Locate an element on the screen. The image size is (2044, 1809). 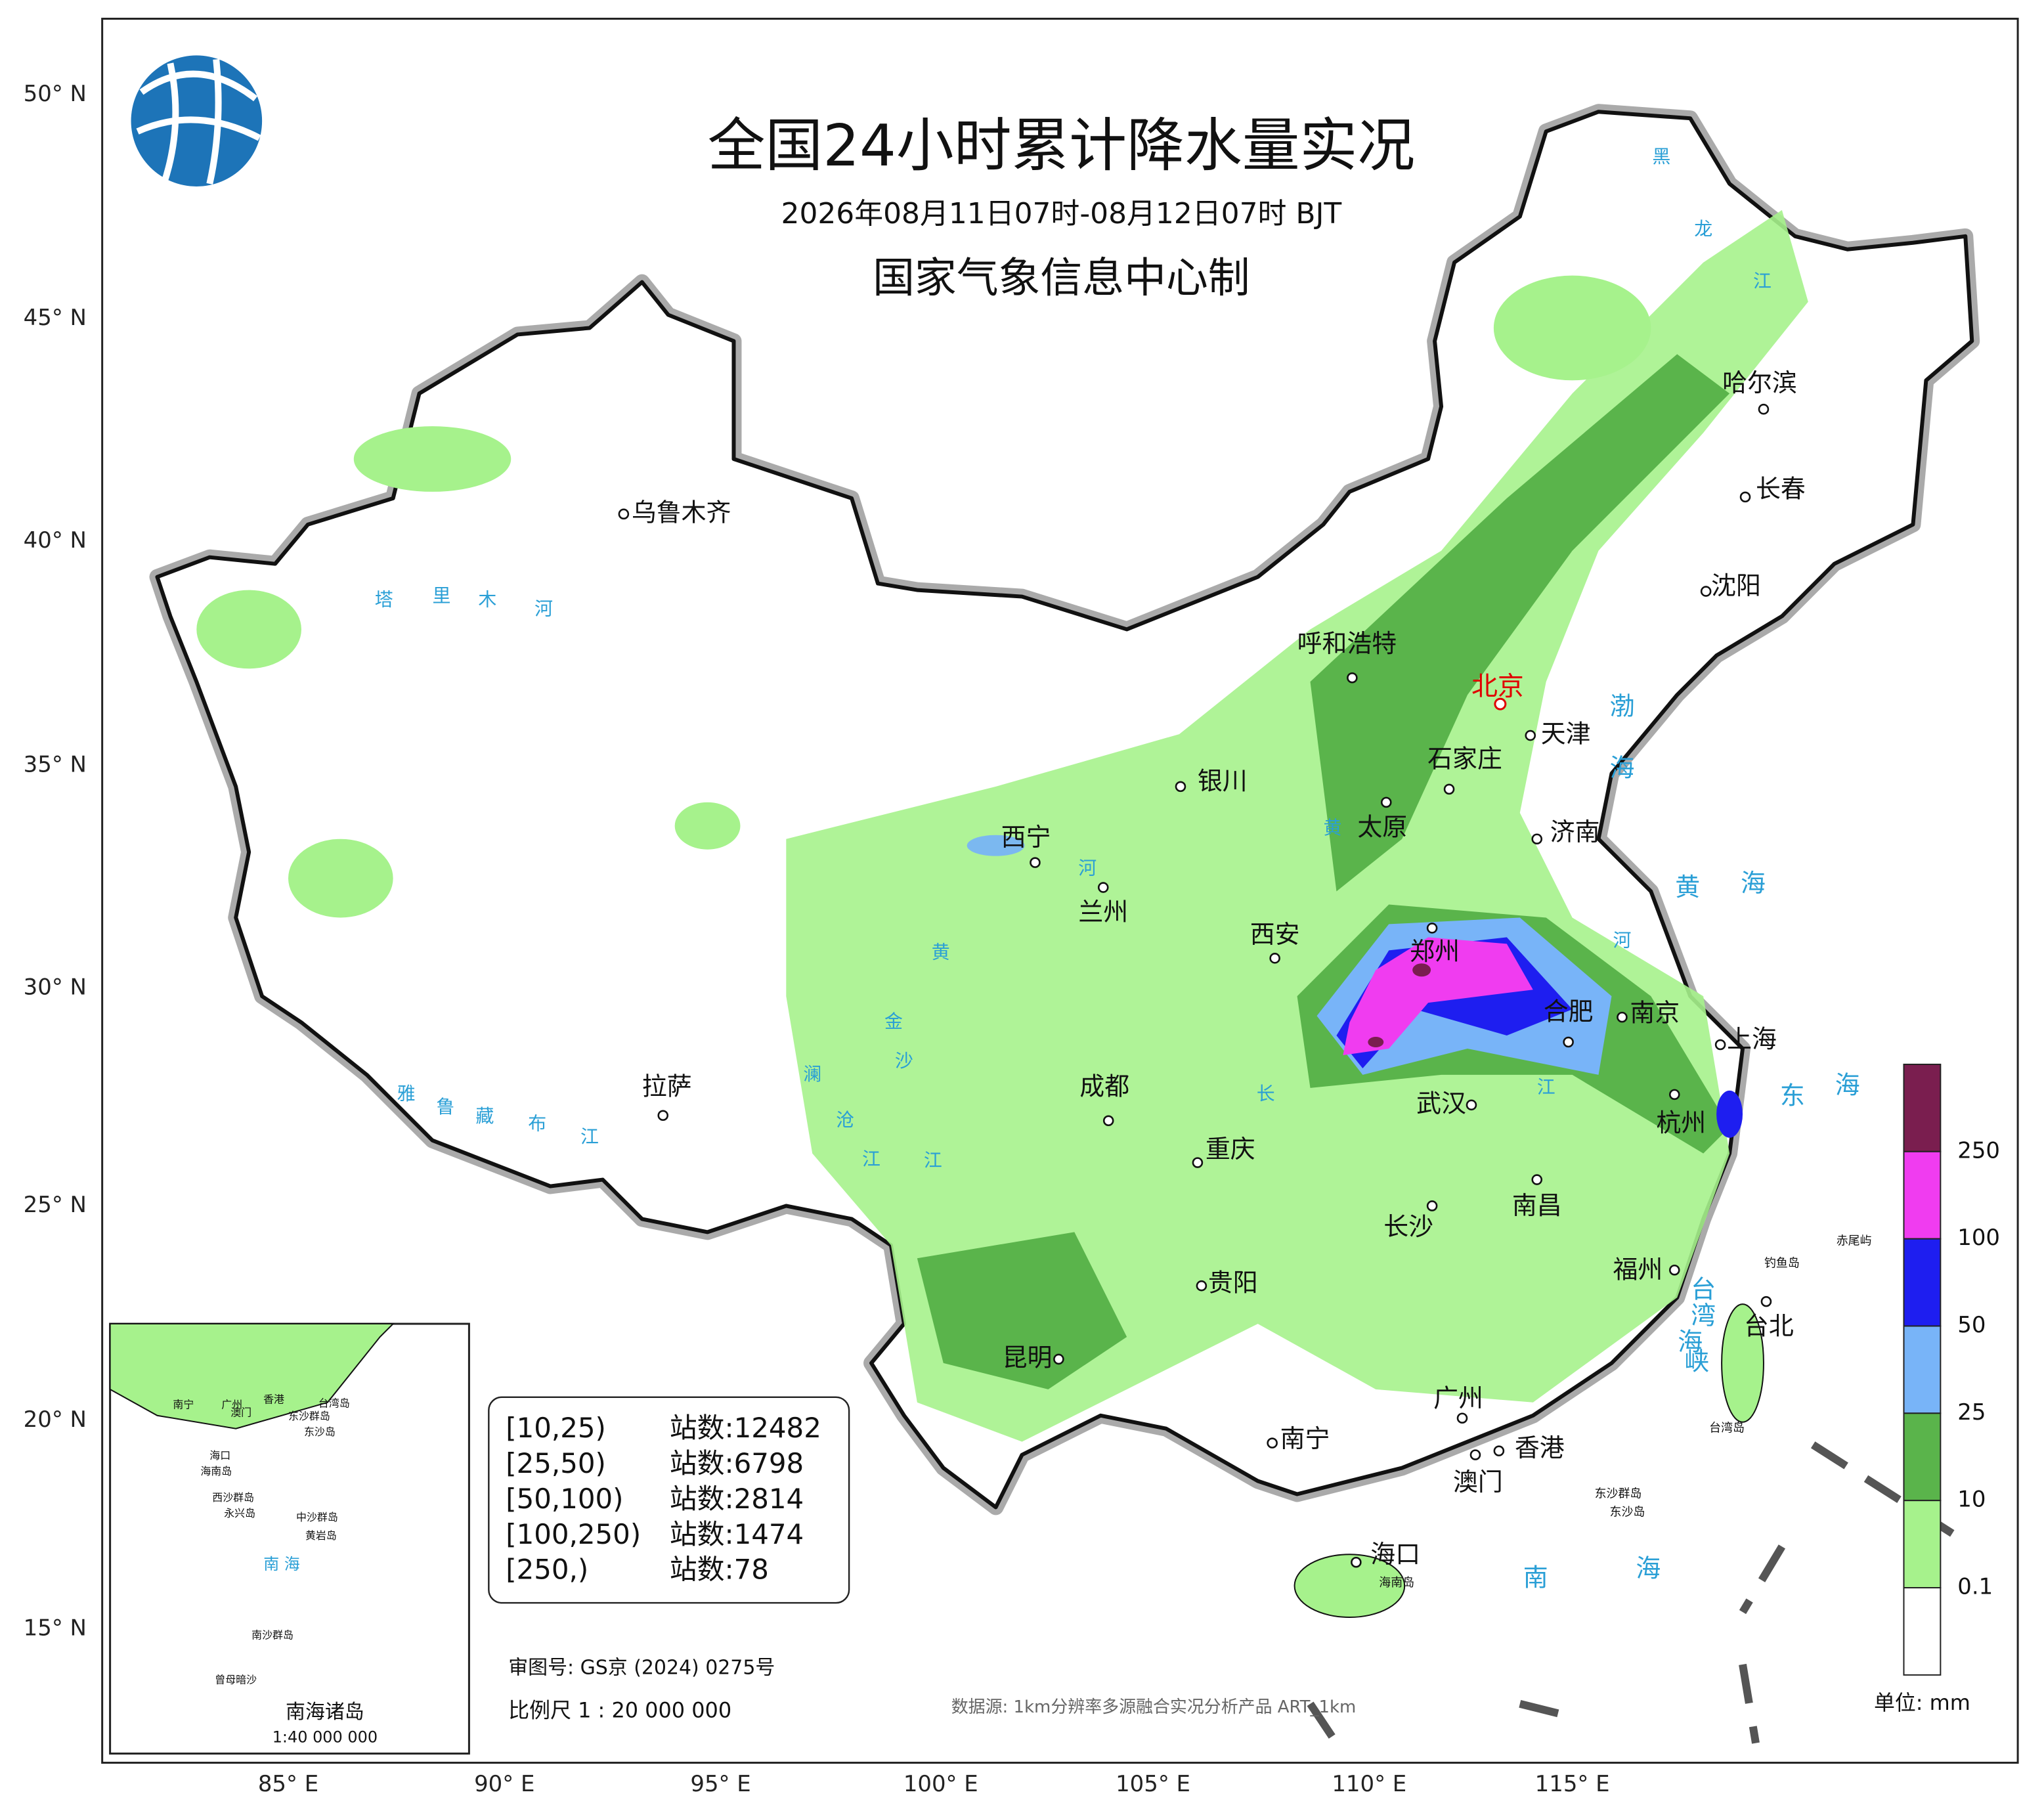
city-label: 乌鲁木齐 is located at coordinates (681, 512).